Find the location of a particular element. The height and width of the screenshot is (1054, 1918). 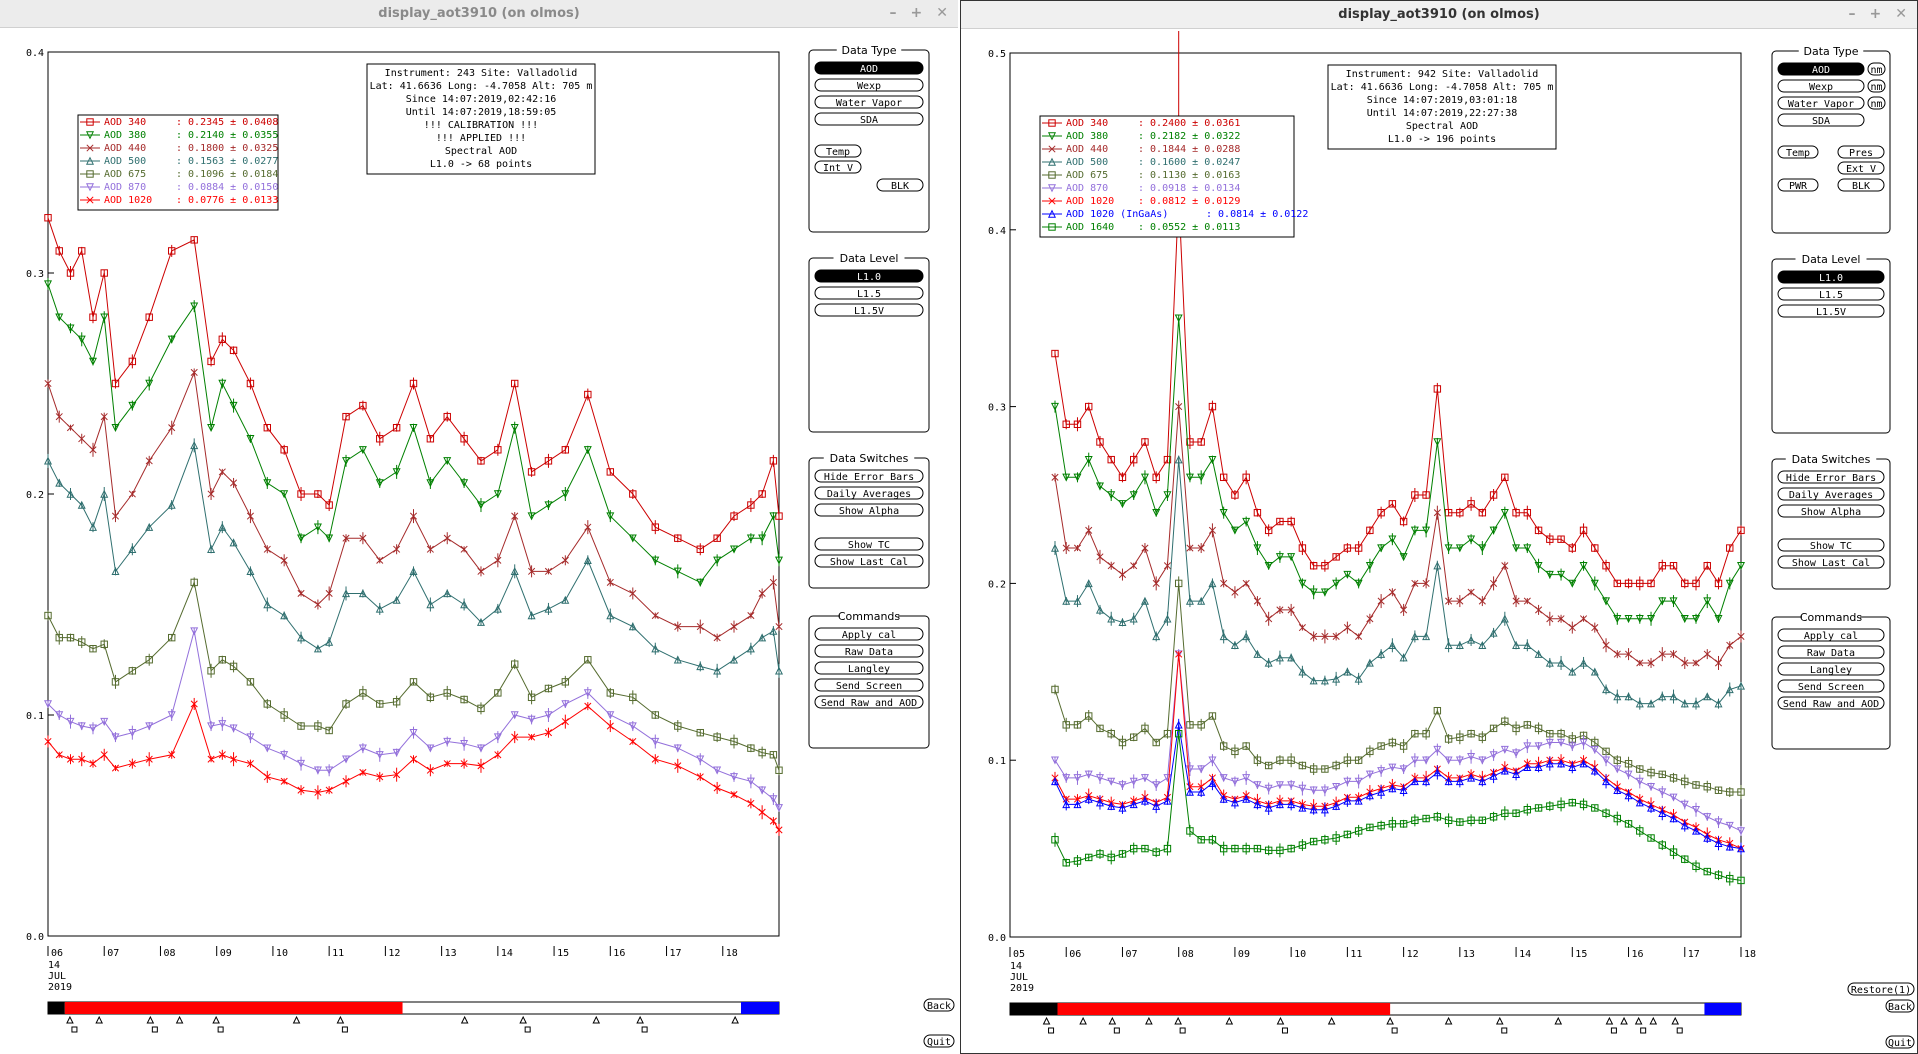

data-type-wexp-button: Wexp is located at coordinates (869, 85).